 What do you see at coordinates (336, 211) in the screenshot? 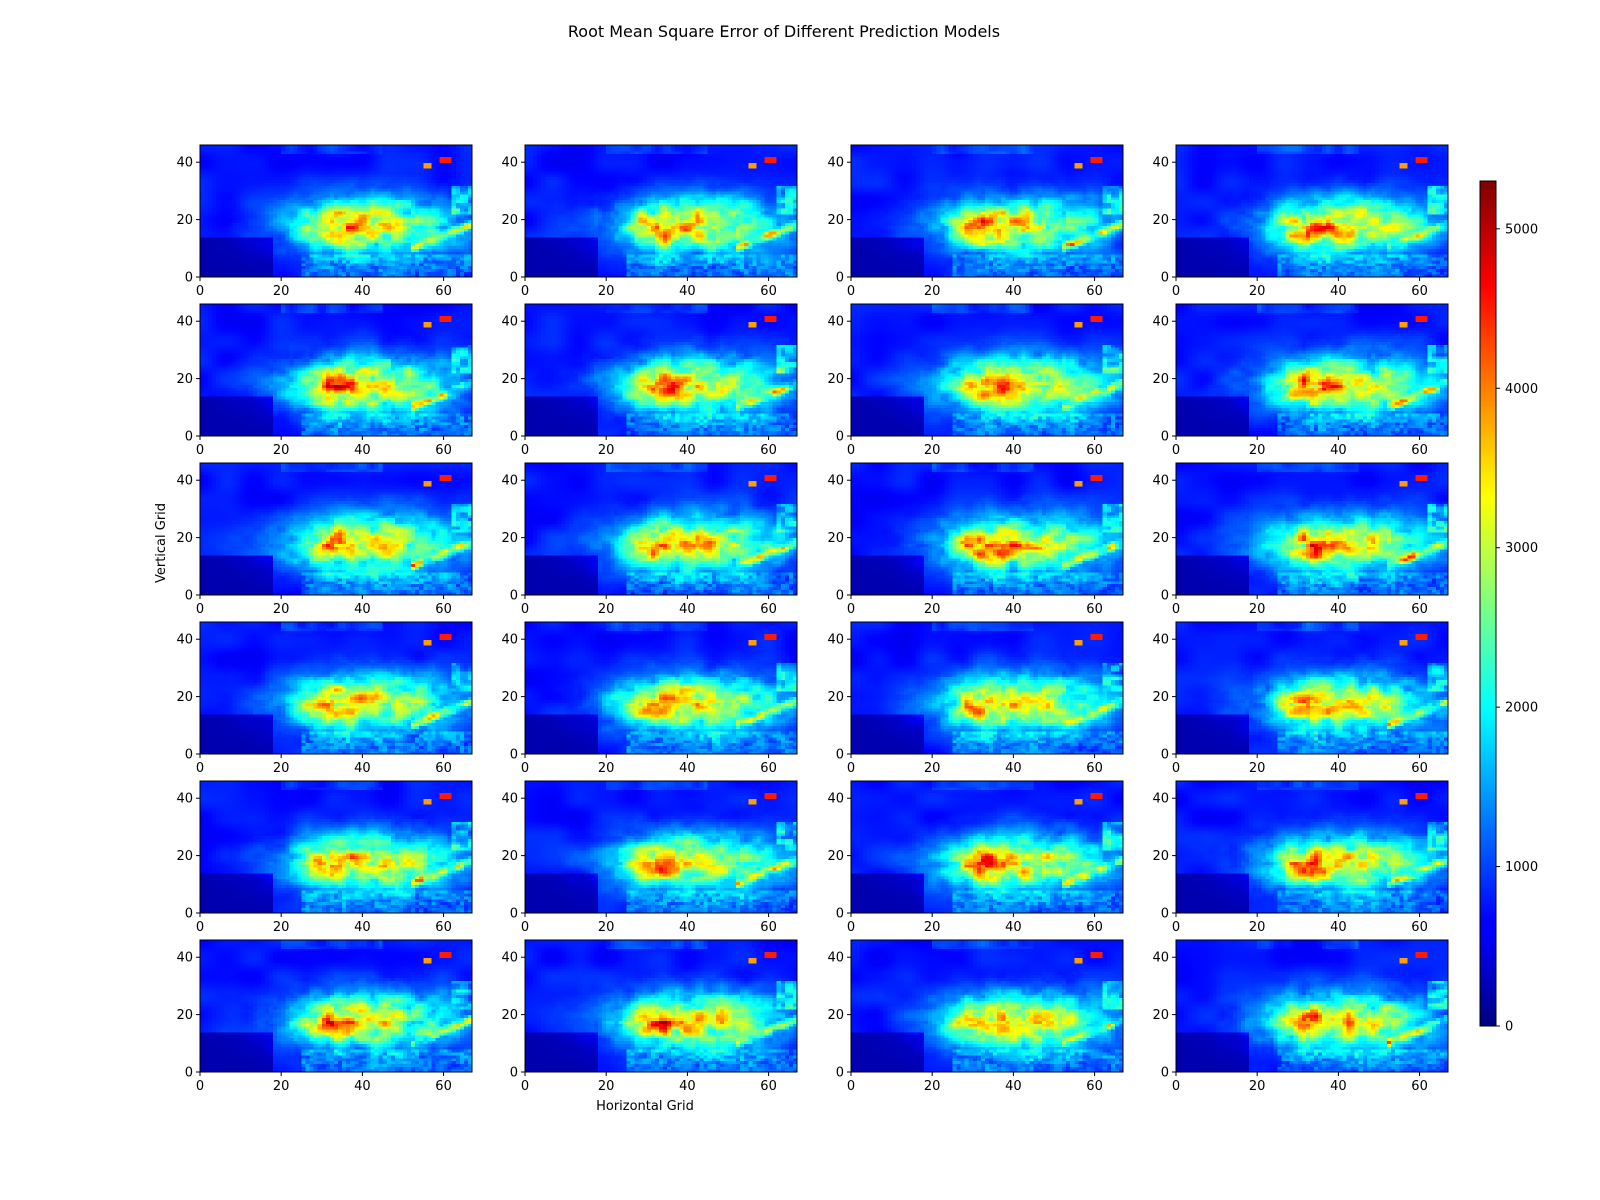
I see `heatmap-cells` at bounding box center [336, 211].